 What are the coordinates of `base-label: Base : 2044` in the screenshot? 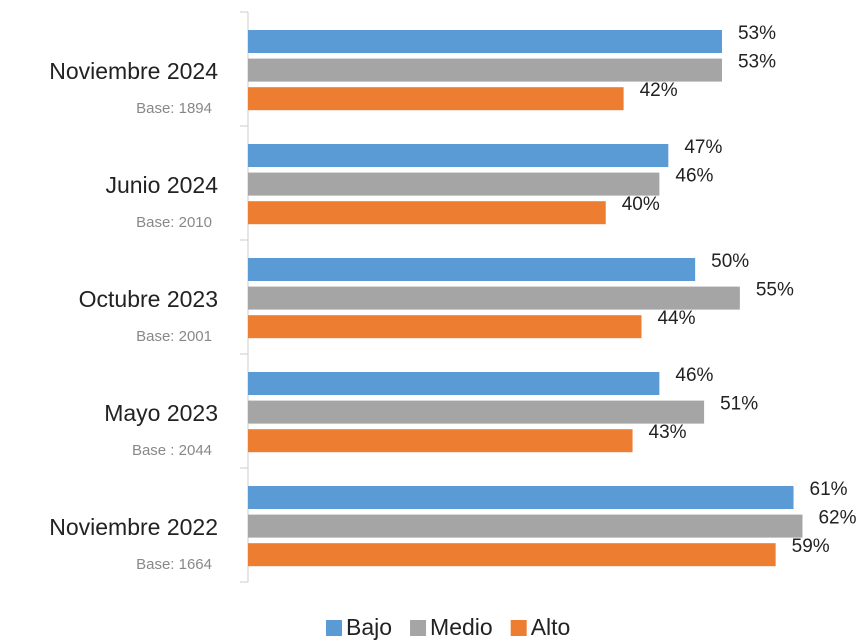 It's located at (172, 450).